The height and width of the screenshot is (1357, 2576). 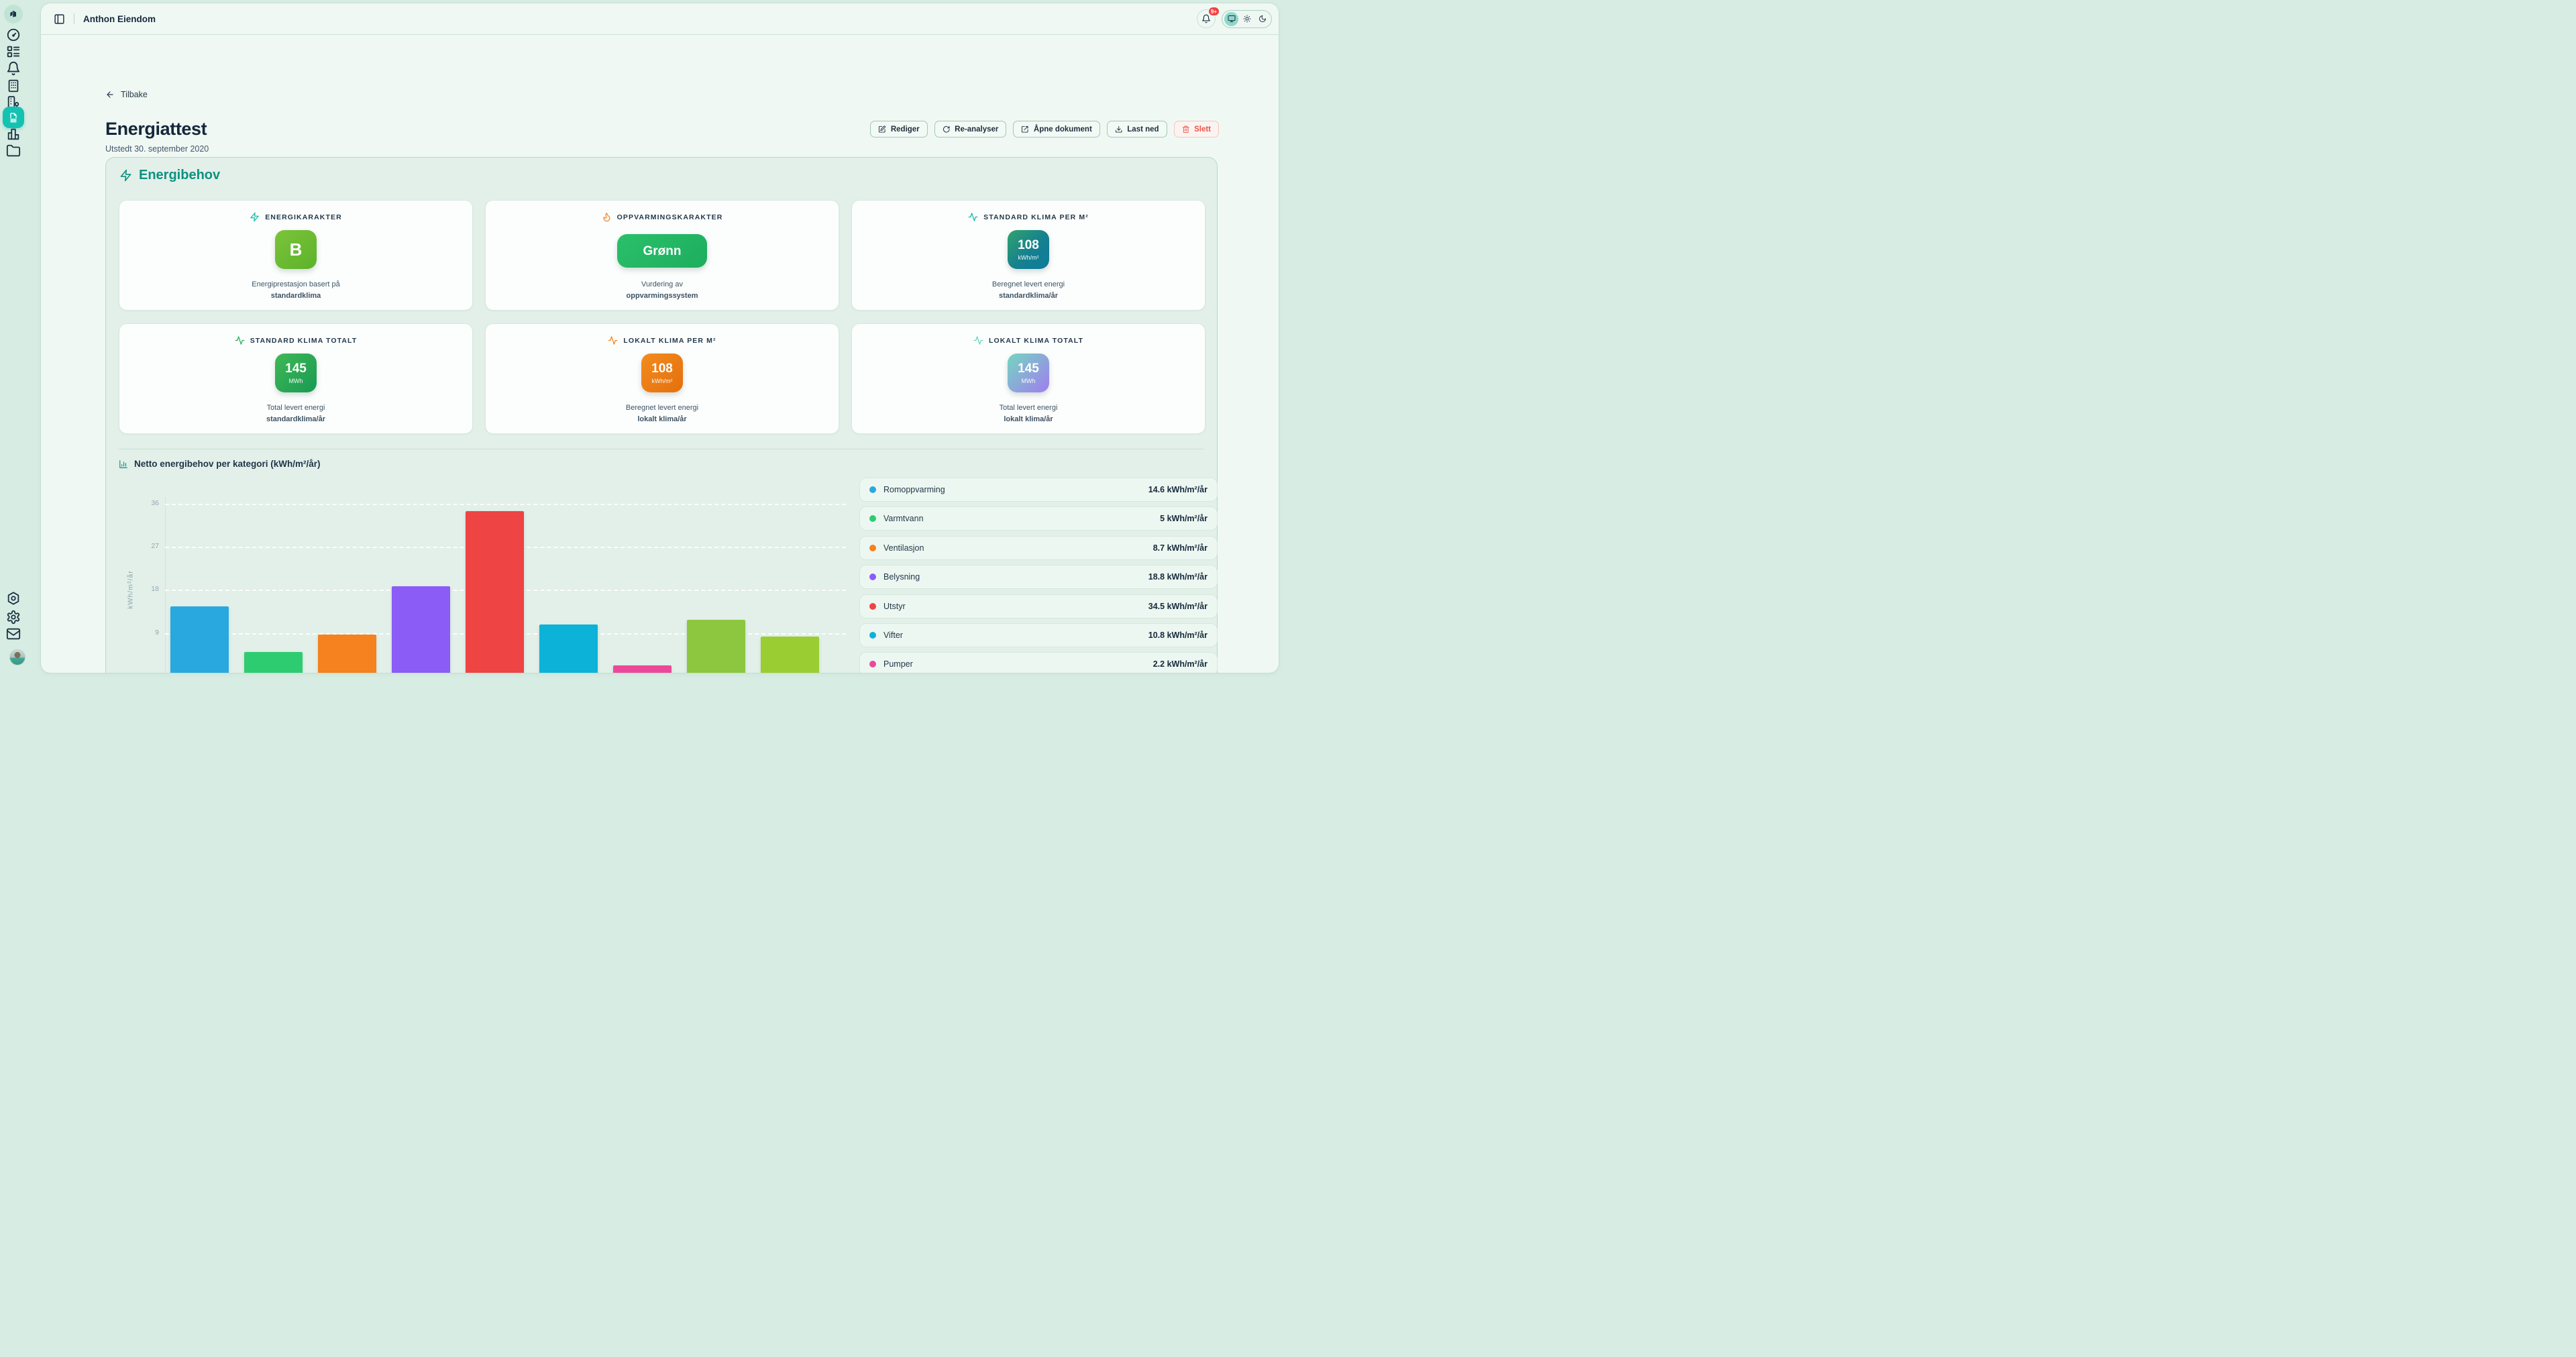 What do you see at coordinates (914, 489) in the screenshot?
I see `legend-label: Romoppvarming` at bounding box center [914, 489].